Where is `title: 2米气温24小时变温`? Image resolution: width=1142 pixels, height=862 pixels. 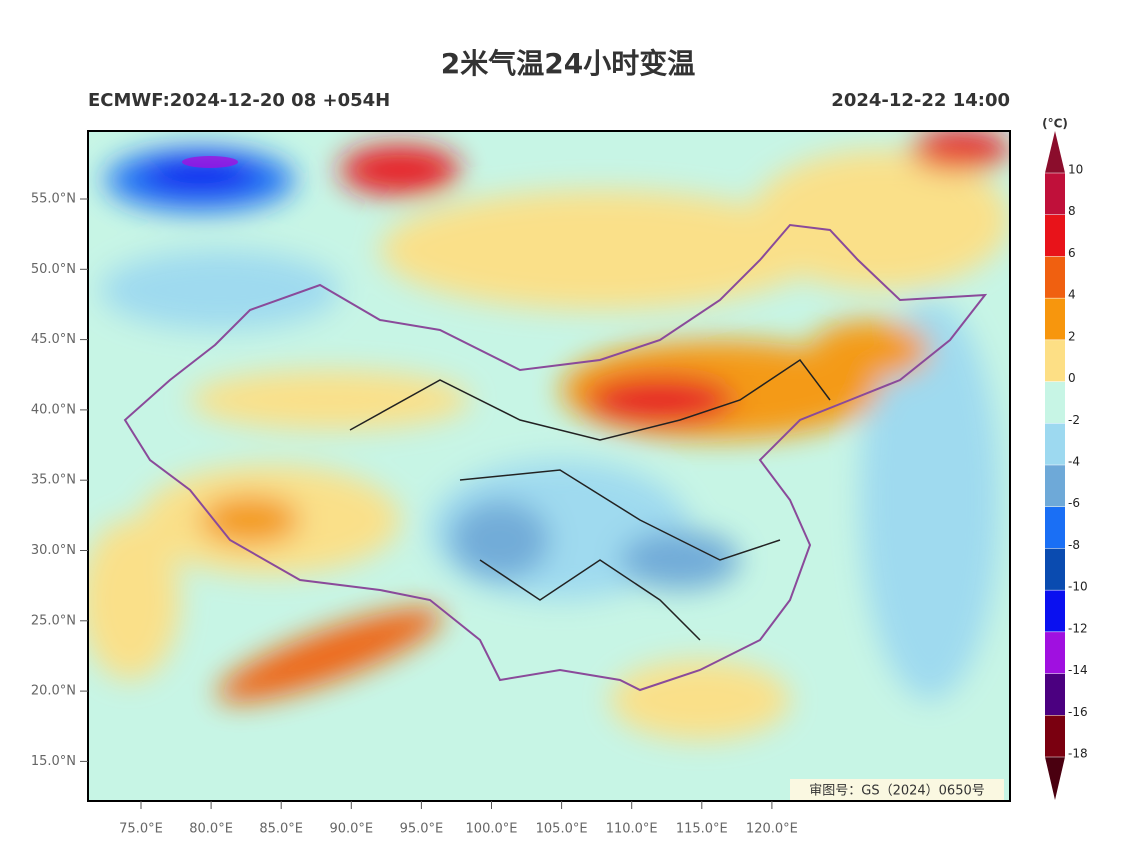 title: 2米气温24小时变温 is located at coordinates (568, 63).